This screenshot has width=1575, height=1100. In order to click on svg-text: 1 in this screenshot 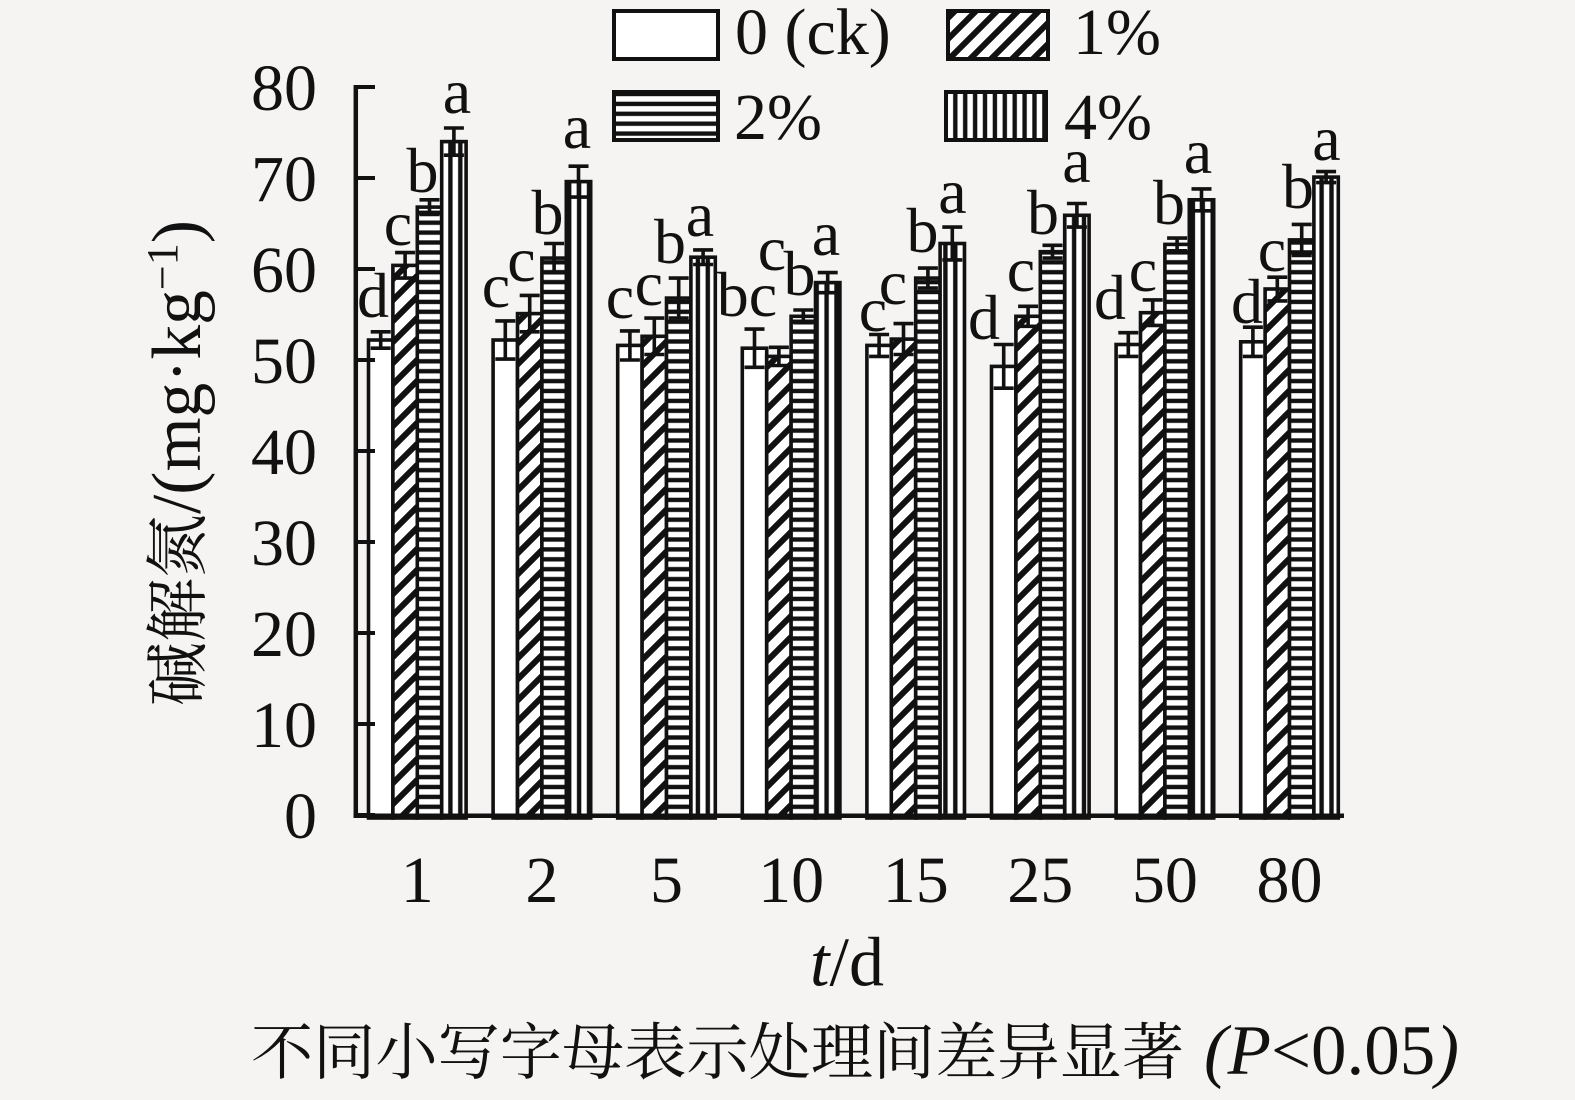, I will do `click(417, 880)`.